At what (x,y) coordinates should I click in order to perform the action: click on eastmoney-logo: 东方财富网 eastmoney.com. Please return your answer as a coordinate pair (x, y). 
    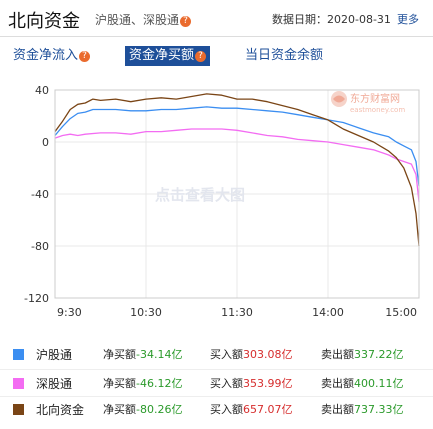
    Looking at the image, I should click on (368, 102).